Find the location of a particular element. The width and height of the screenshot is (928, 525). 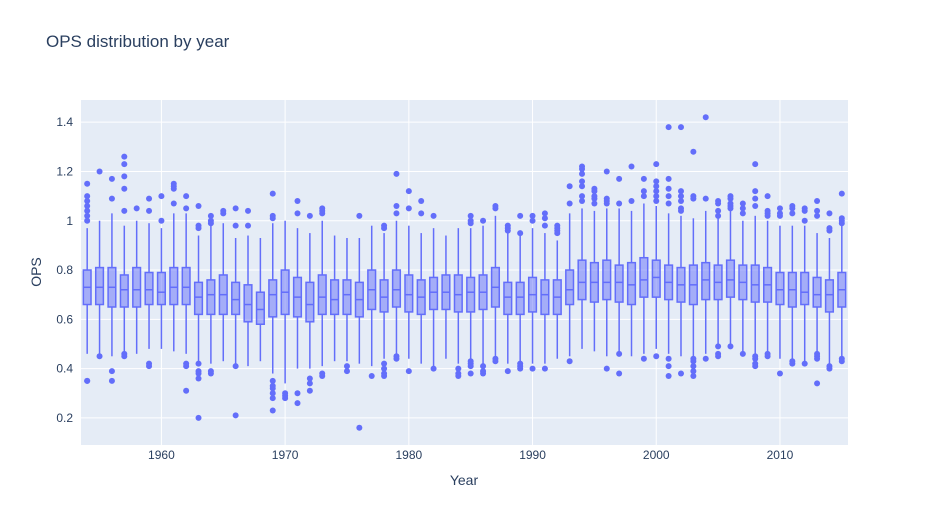

box-1955 is located at coordinates (99, 264).